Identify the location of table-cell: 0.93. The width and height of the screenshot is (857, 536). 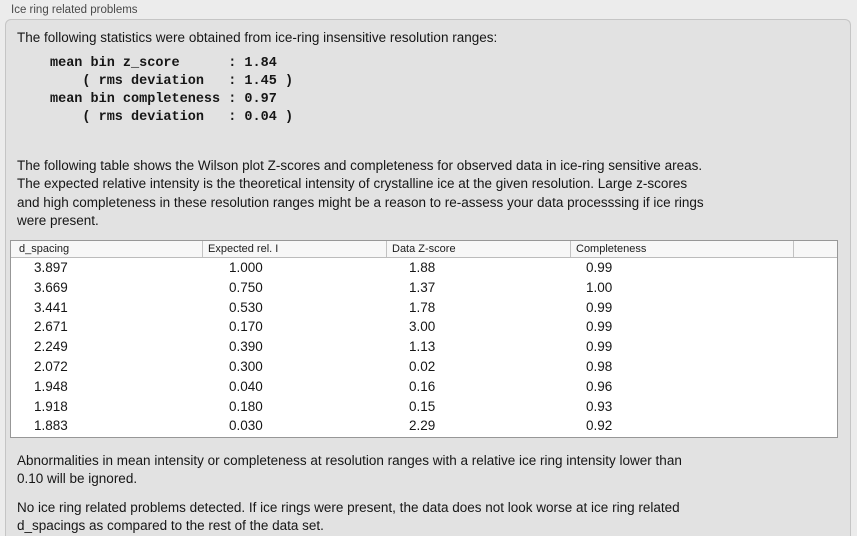
(599, 406).